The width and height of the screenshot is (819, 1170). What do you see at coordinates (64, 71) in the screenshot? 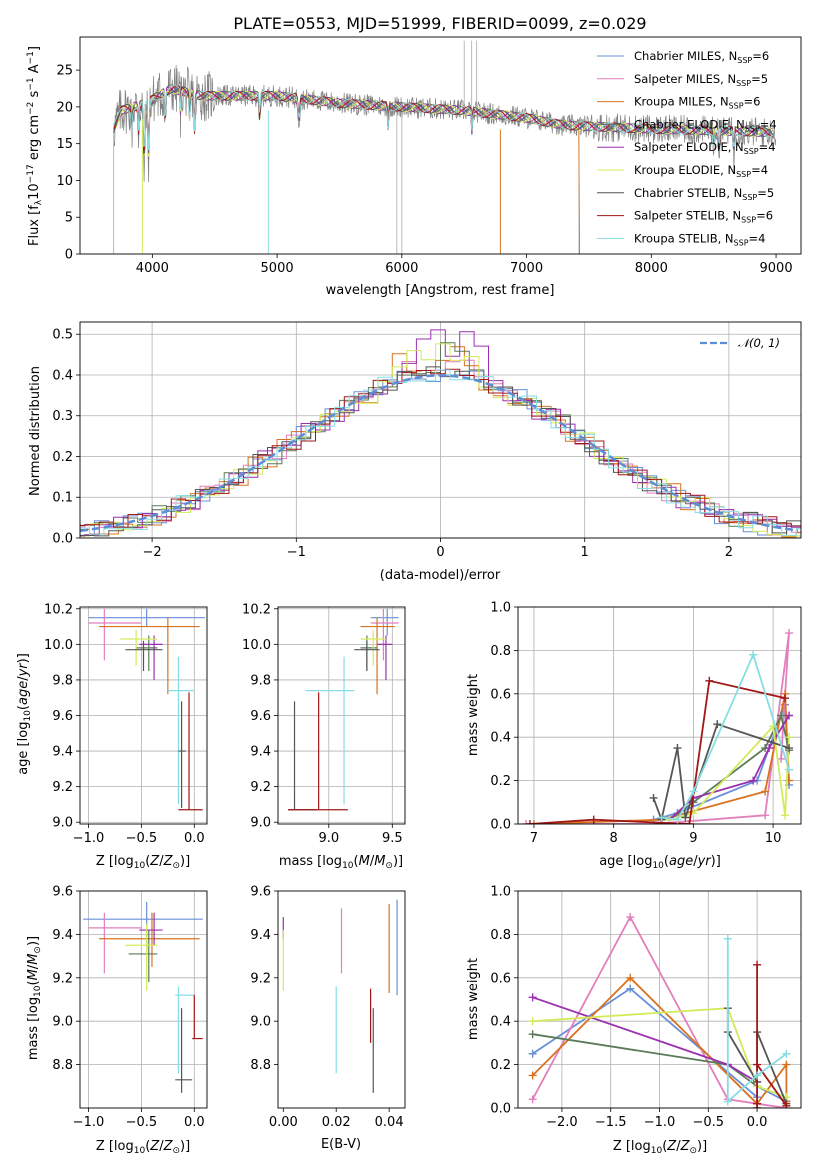
I see `y-tick-label: 25` at bounding box center [64, 71].